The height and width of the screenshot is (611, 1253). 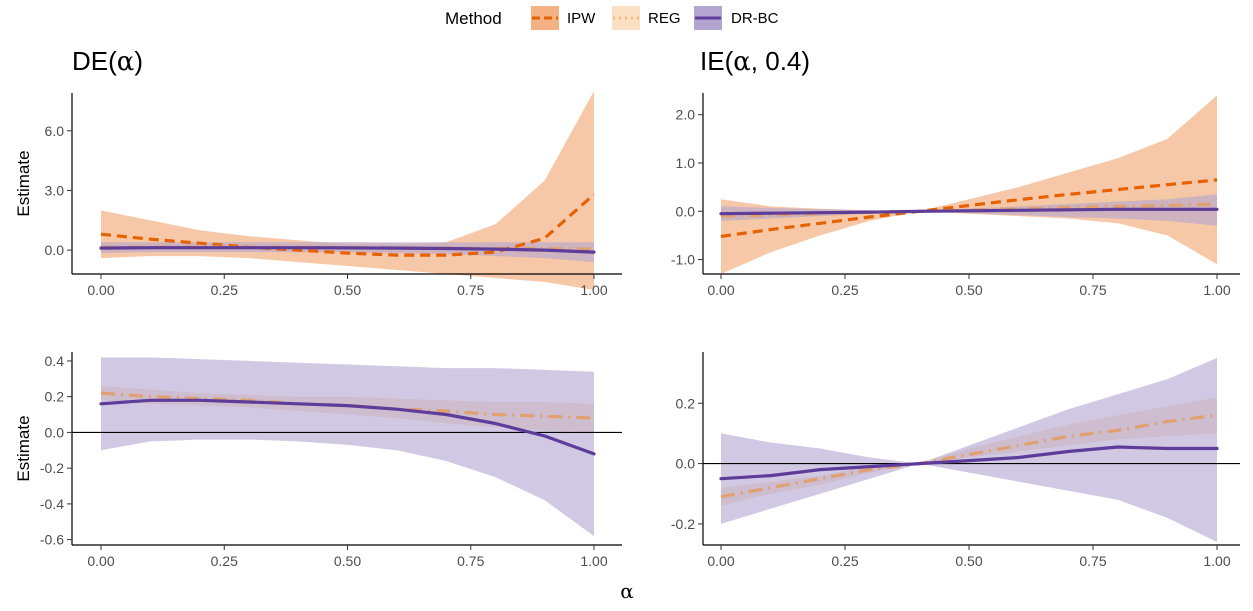 I want to click on legend-item-drbc: DR-BC, so click(x=736, y=18).